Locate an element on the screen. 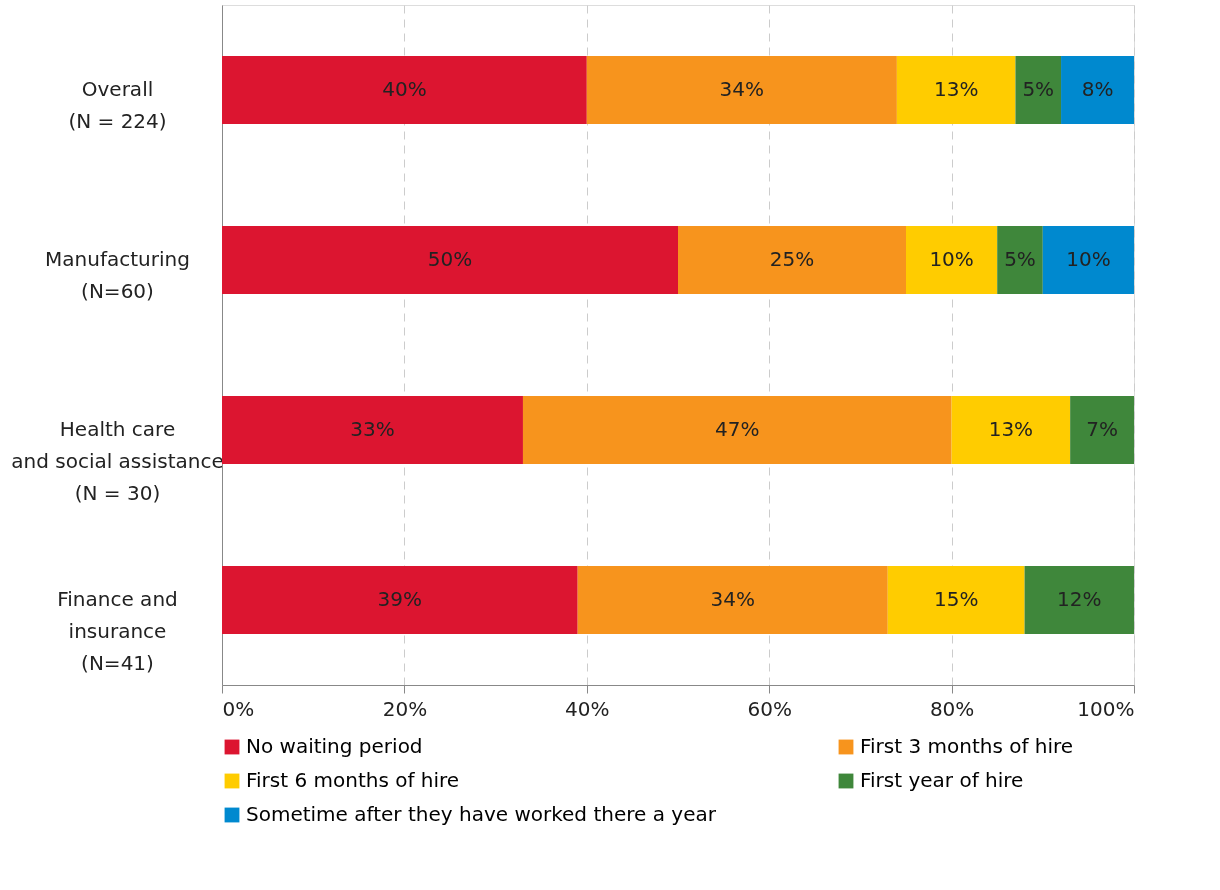  legend-label: First 3 months of hire is located at coordinates (967, 746).